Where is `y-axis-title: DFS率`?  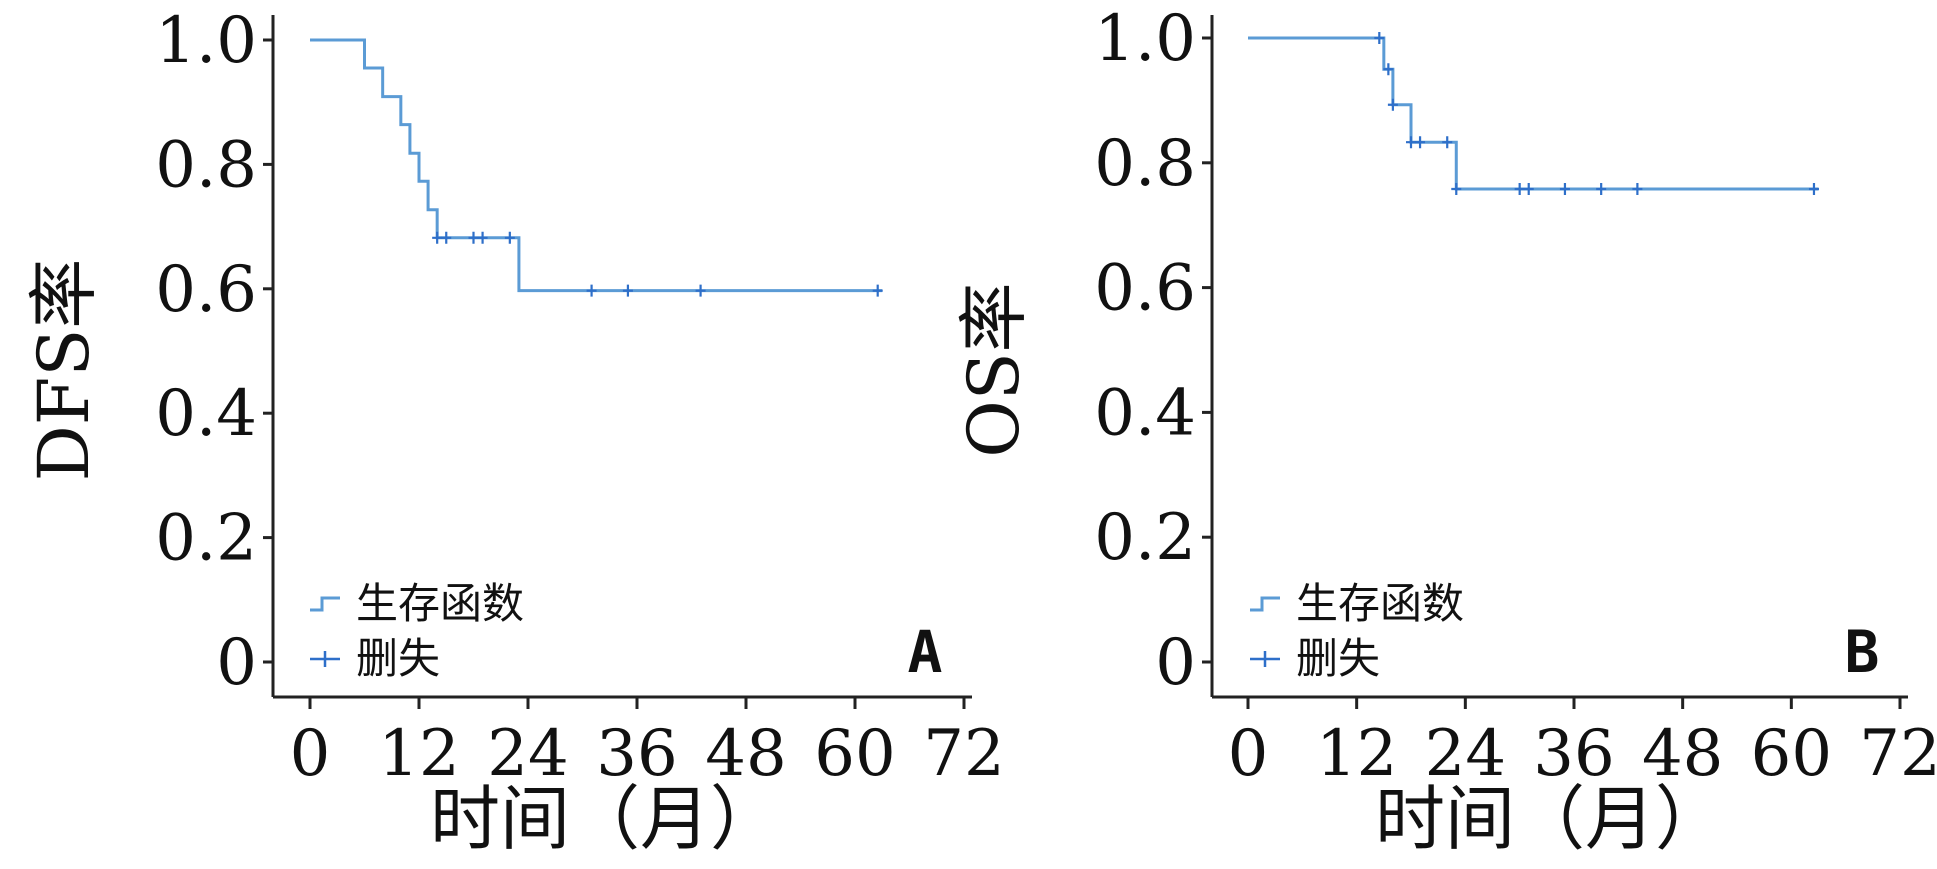 y-axis-title: DFS率 is located at coordinates (64, 370).